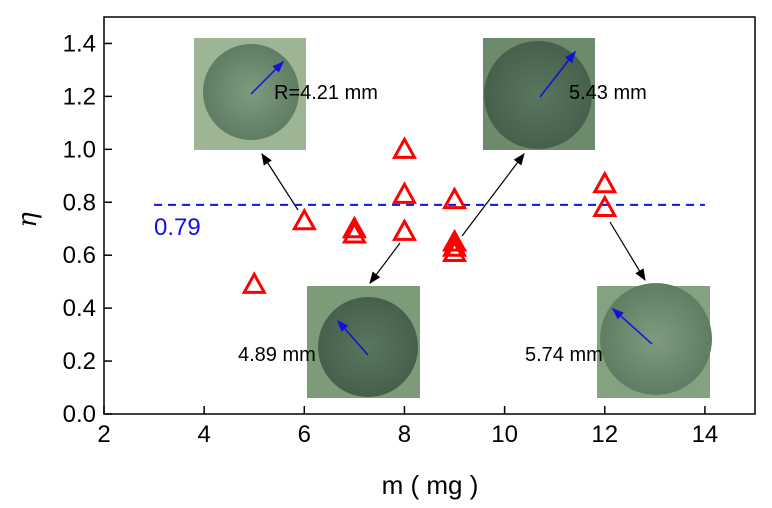  What do you see at coordinates (79, 43) in the screenshot?
I see `y-tick-label: 1.4` at bounding box center [79, 43].